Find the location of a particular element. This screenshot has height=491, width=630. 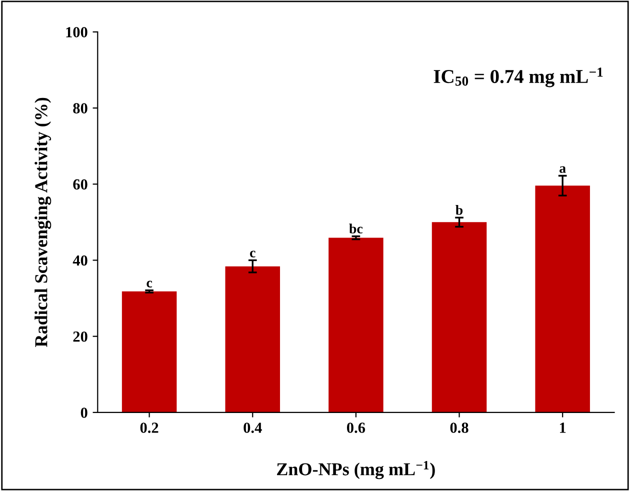

x-tick-label: 1 is located at coordinates (563, 427).